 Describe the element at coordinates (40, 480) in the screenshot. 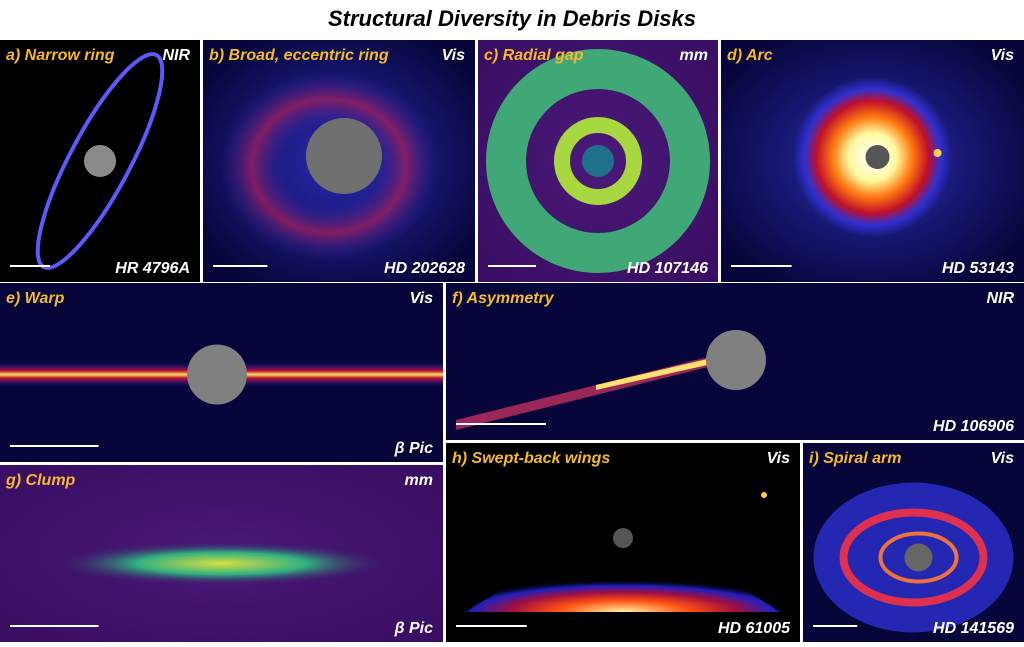

I see `panel-label: g) Clump` at that location.